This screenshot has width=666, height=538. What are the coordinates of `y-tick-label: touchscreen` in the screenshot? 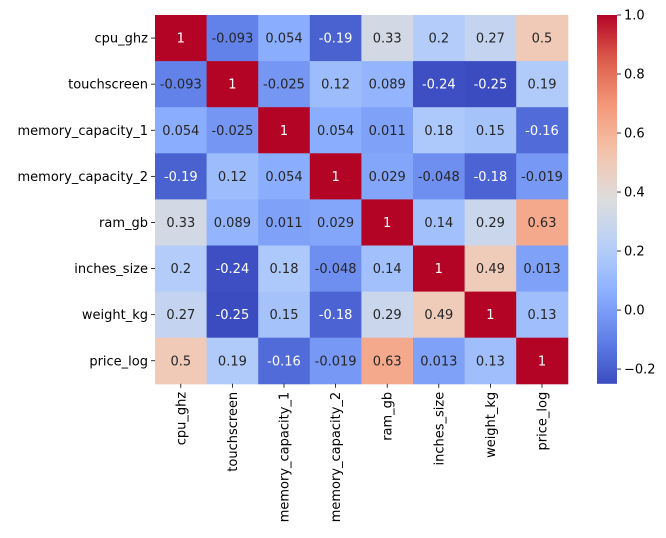 It's located at (108, 85).